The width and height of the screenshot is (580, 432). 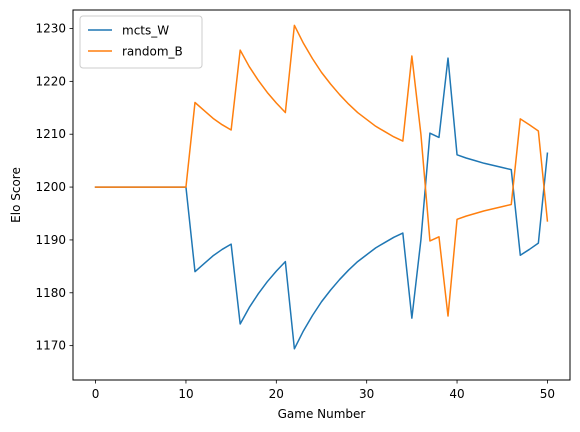 I want to click on x-axis-label: Game Number, so click(x=322, y=414).